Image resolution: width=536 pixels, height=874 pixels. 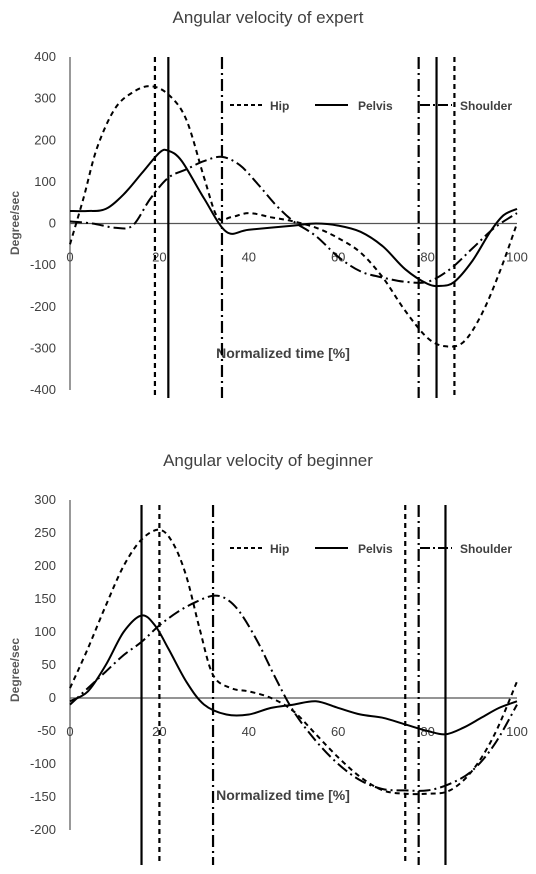 I want to click on series-line-shoulder, so click(x=293, y=219).